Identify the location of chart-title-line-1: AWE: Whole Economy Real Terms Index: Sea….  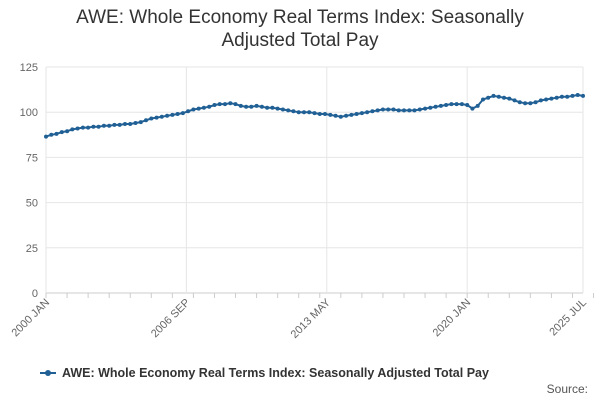
(300, 17).